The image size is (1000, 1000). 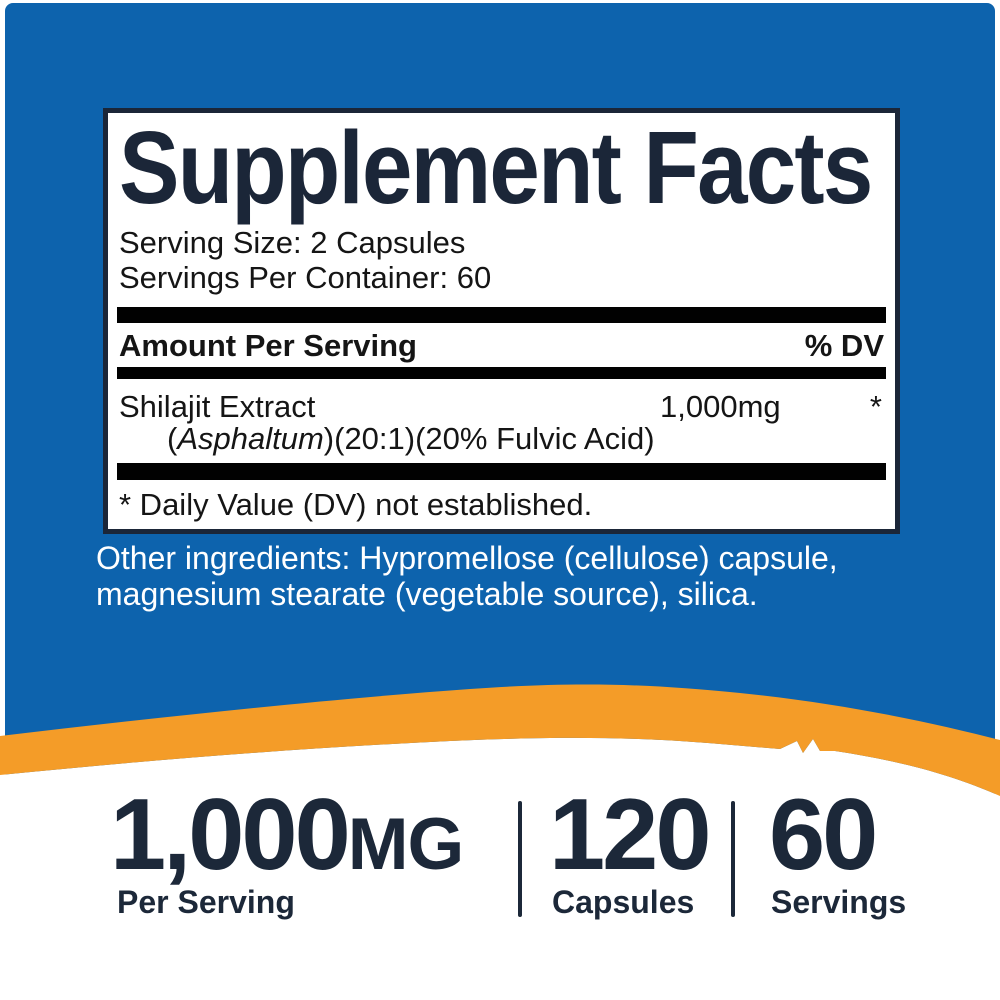 What do you see at coordinates (623, 902) in the screenshot?
I see `stat-capsules-label: Capsules` at bounding box center [623, 902].